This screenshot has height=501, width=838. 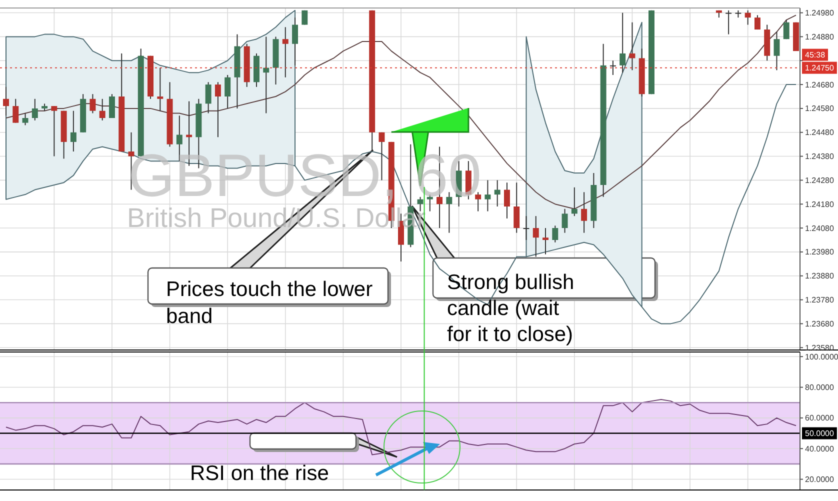 I want to click on y-tick-label: 1.23880, so click(x=819, y=276).